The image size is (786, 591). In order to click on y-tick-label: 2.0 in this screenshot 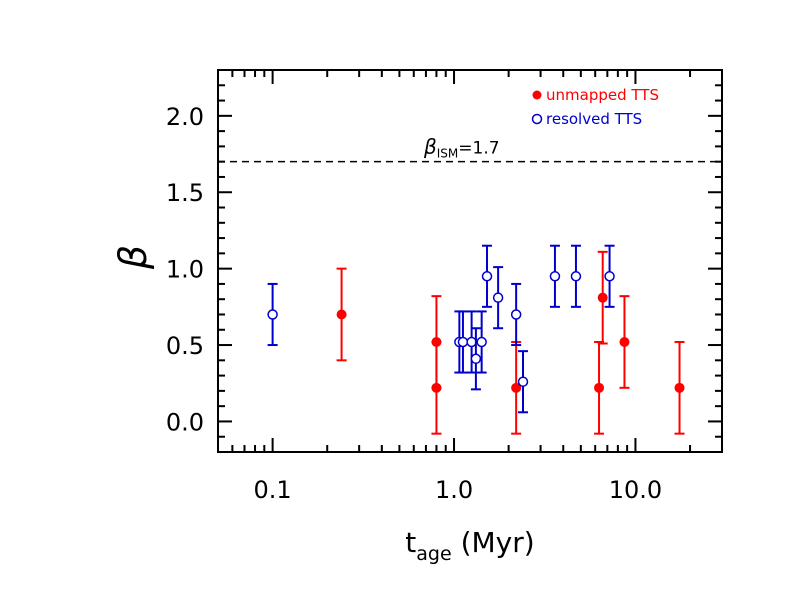, I will do `click(185, 117)`.